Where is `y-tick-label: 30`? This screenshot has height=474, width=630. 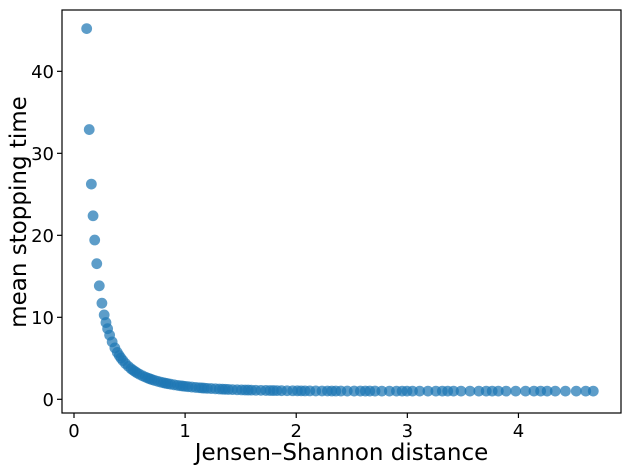
y-tick-label: 30 is located at coordinates (42, 154).